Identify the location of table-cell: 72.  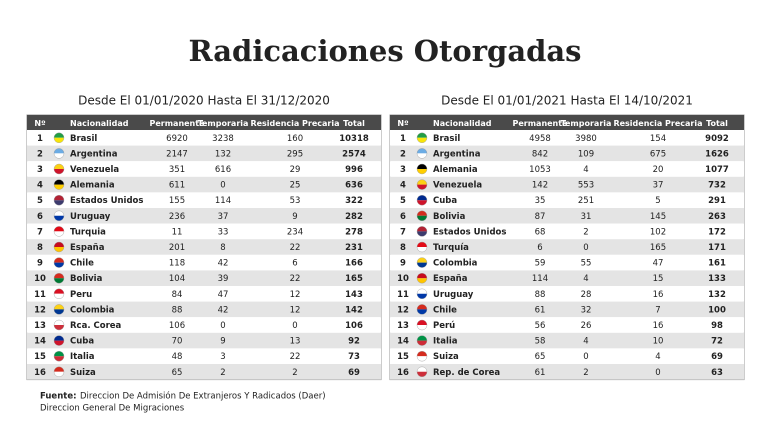
(717, 342).